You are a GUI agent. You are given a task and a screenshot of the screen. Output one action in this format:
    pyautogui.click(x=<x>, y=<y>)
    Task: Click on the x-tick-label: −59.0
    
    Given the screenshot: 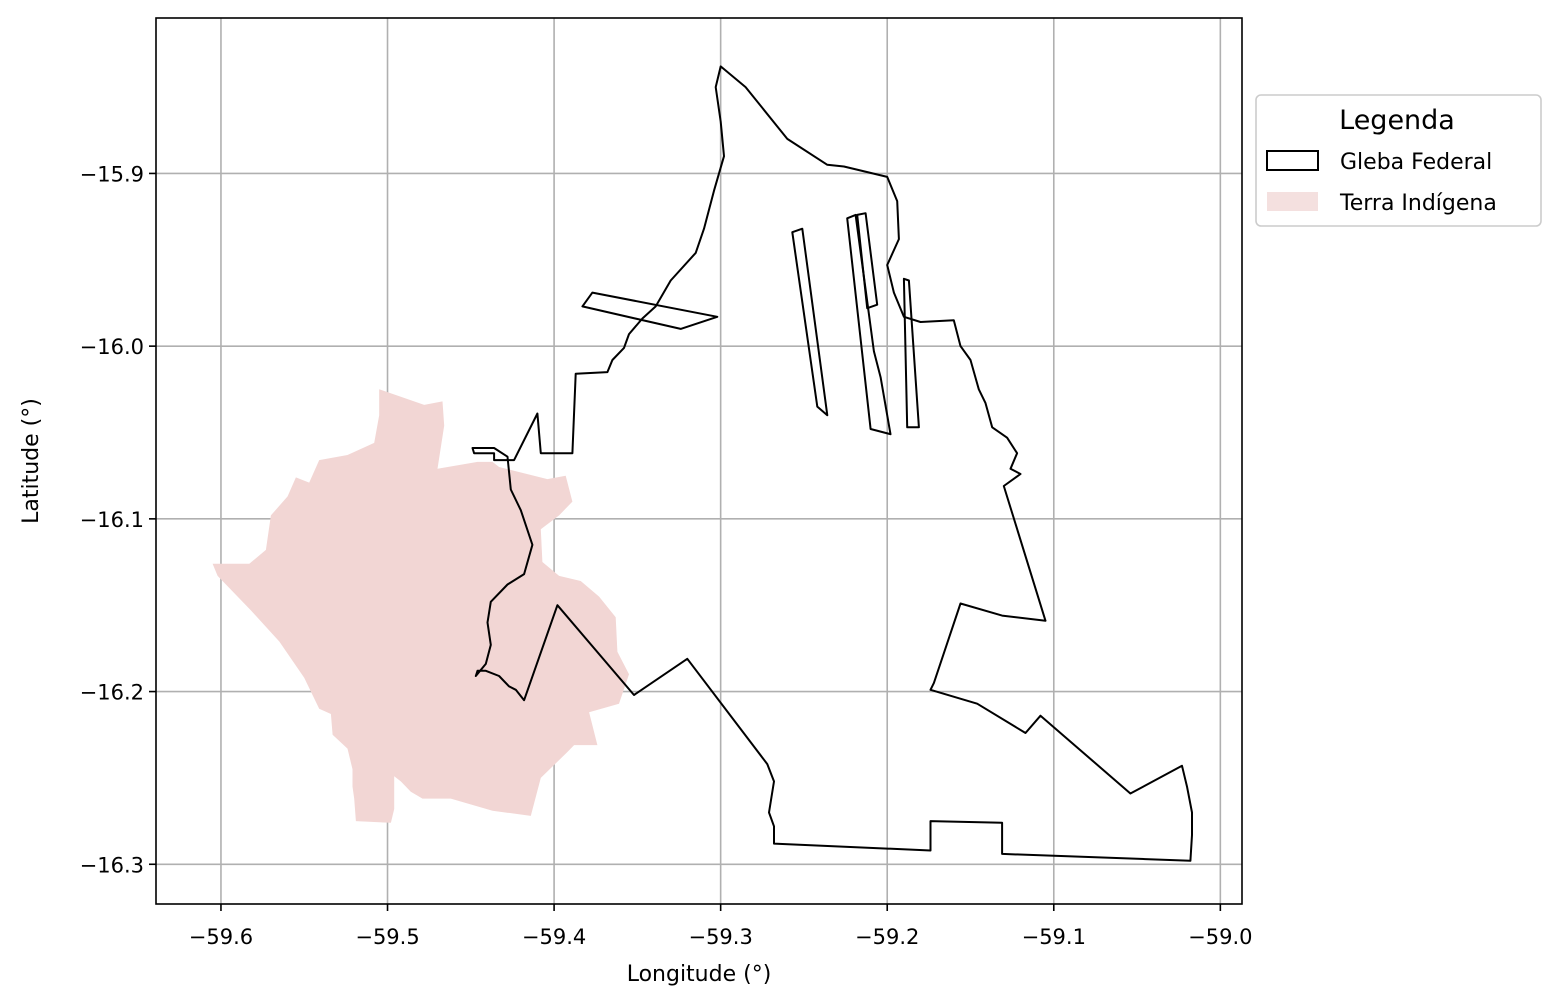 What is the action you would take?
    pyautogui.click(x=1220, y=937)
    